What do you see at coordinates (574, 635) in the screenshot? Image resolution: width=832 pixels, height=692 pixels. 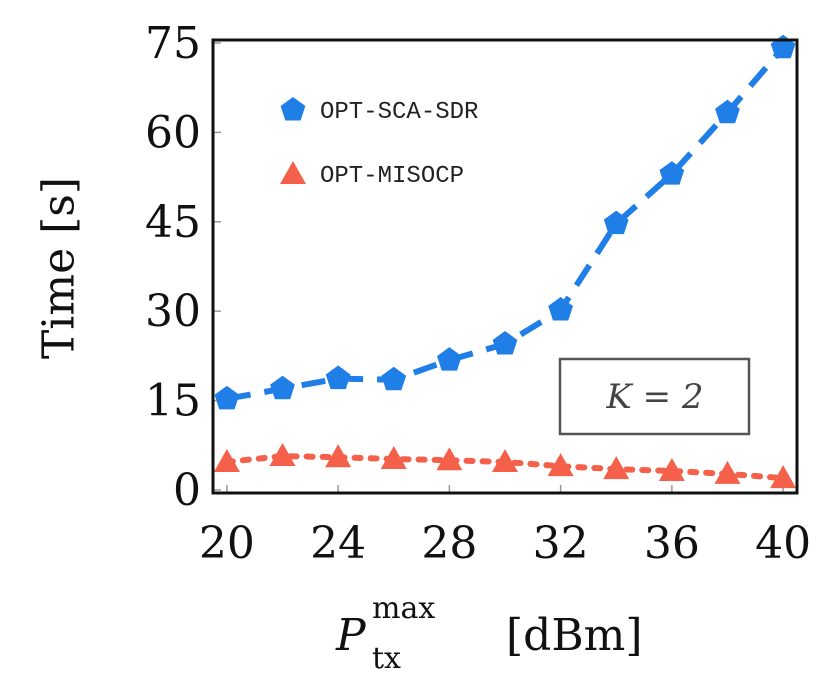 I see `x-label-unit: [dBm]` at bounding box center [574, 635].